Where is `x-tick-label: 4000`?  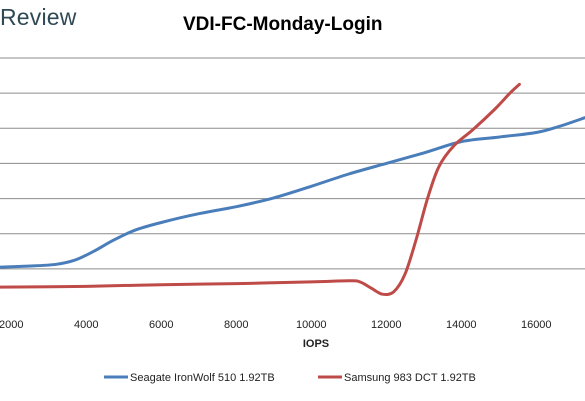 x-tick-label: 4000 is located at coordinates (86, 325).